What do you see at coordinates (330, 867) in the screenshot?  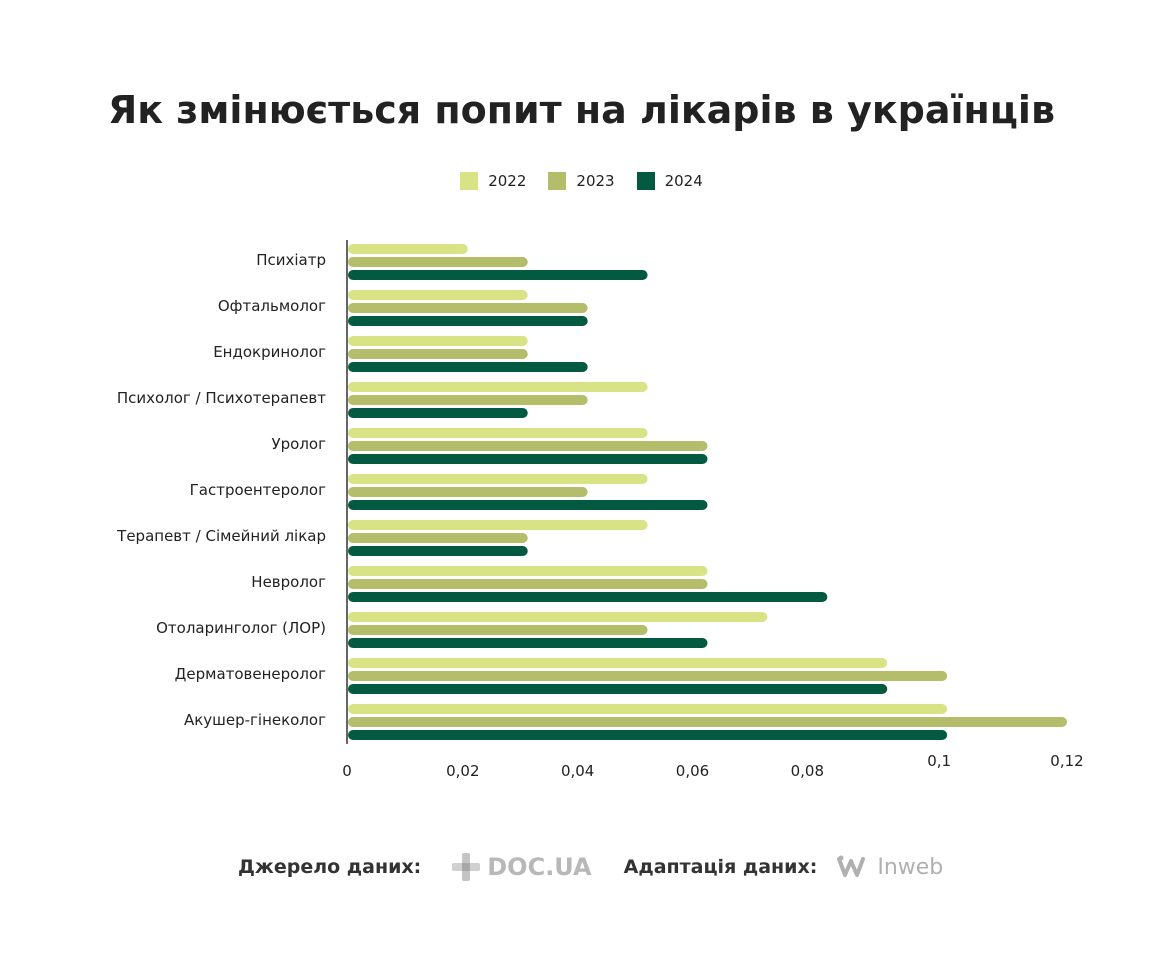 I see `source-label: Джерело даних:` at bounding box center [330, 867].